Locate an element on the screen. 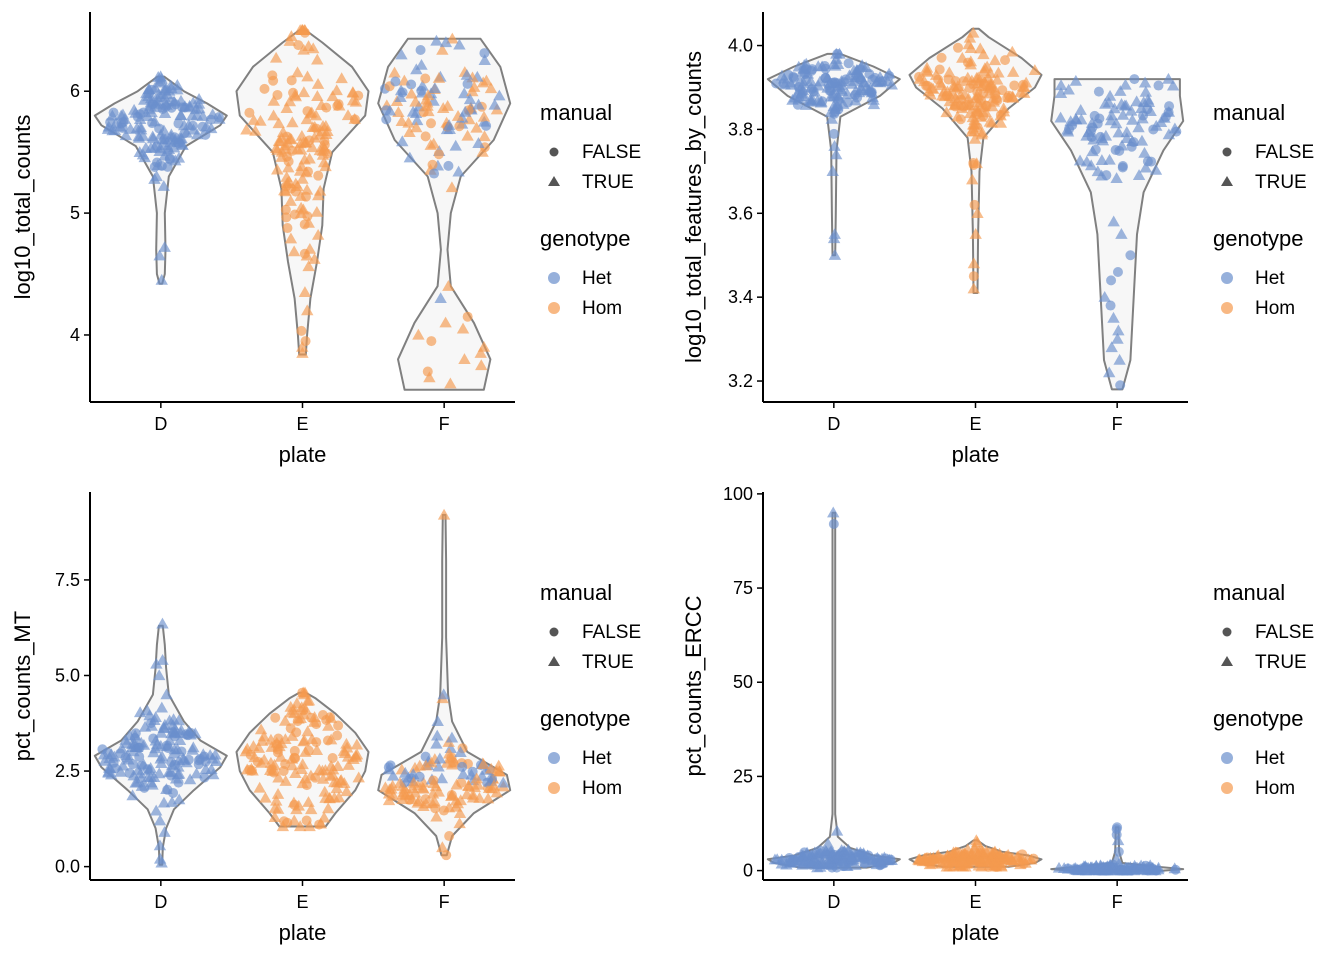  legend-key-triangle is located at coordinates (1227, 661).